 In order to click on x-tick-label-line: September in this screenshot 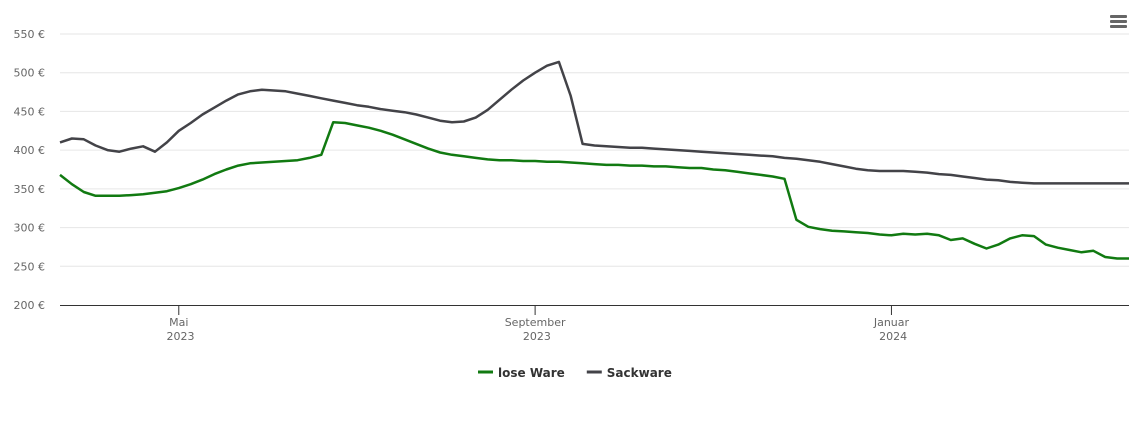, I will do `click(535, 322)`.